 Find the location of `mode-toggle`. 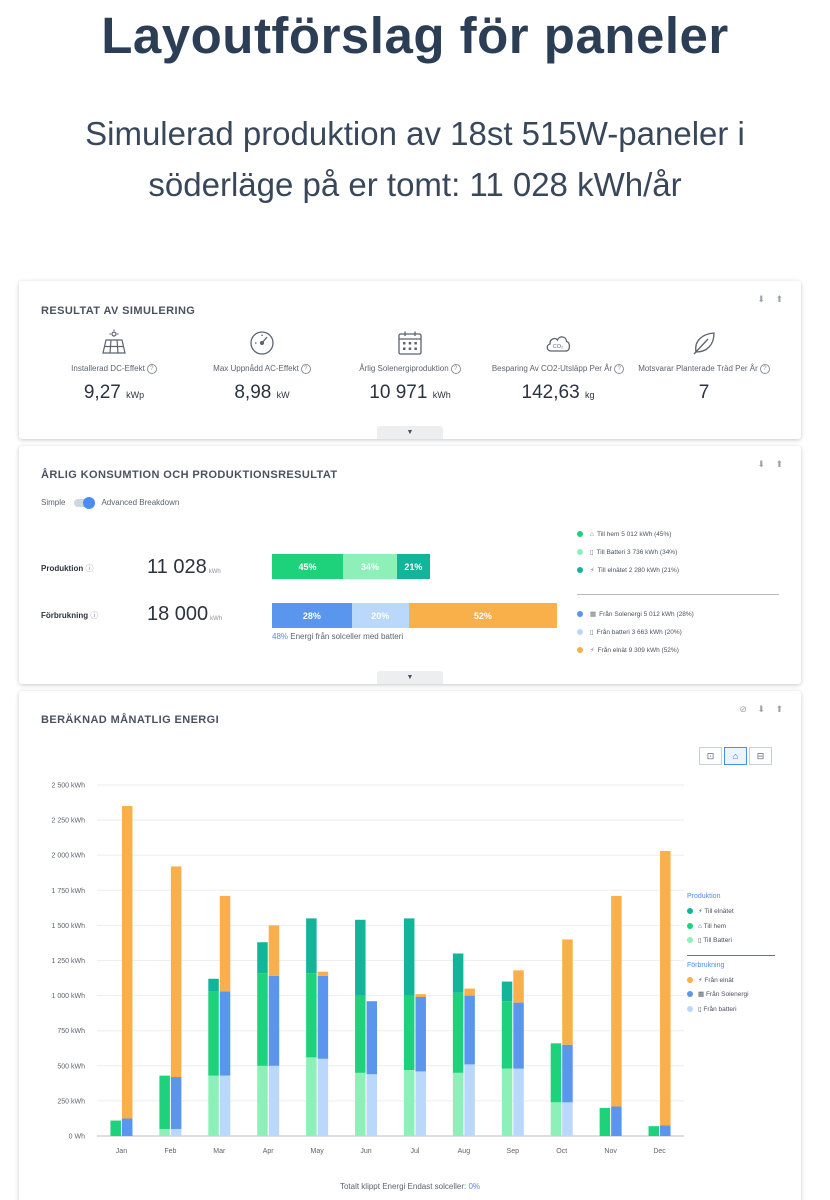

mode-toggle is located at coordinates (84, 502).